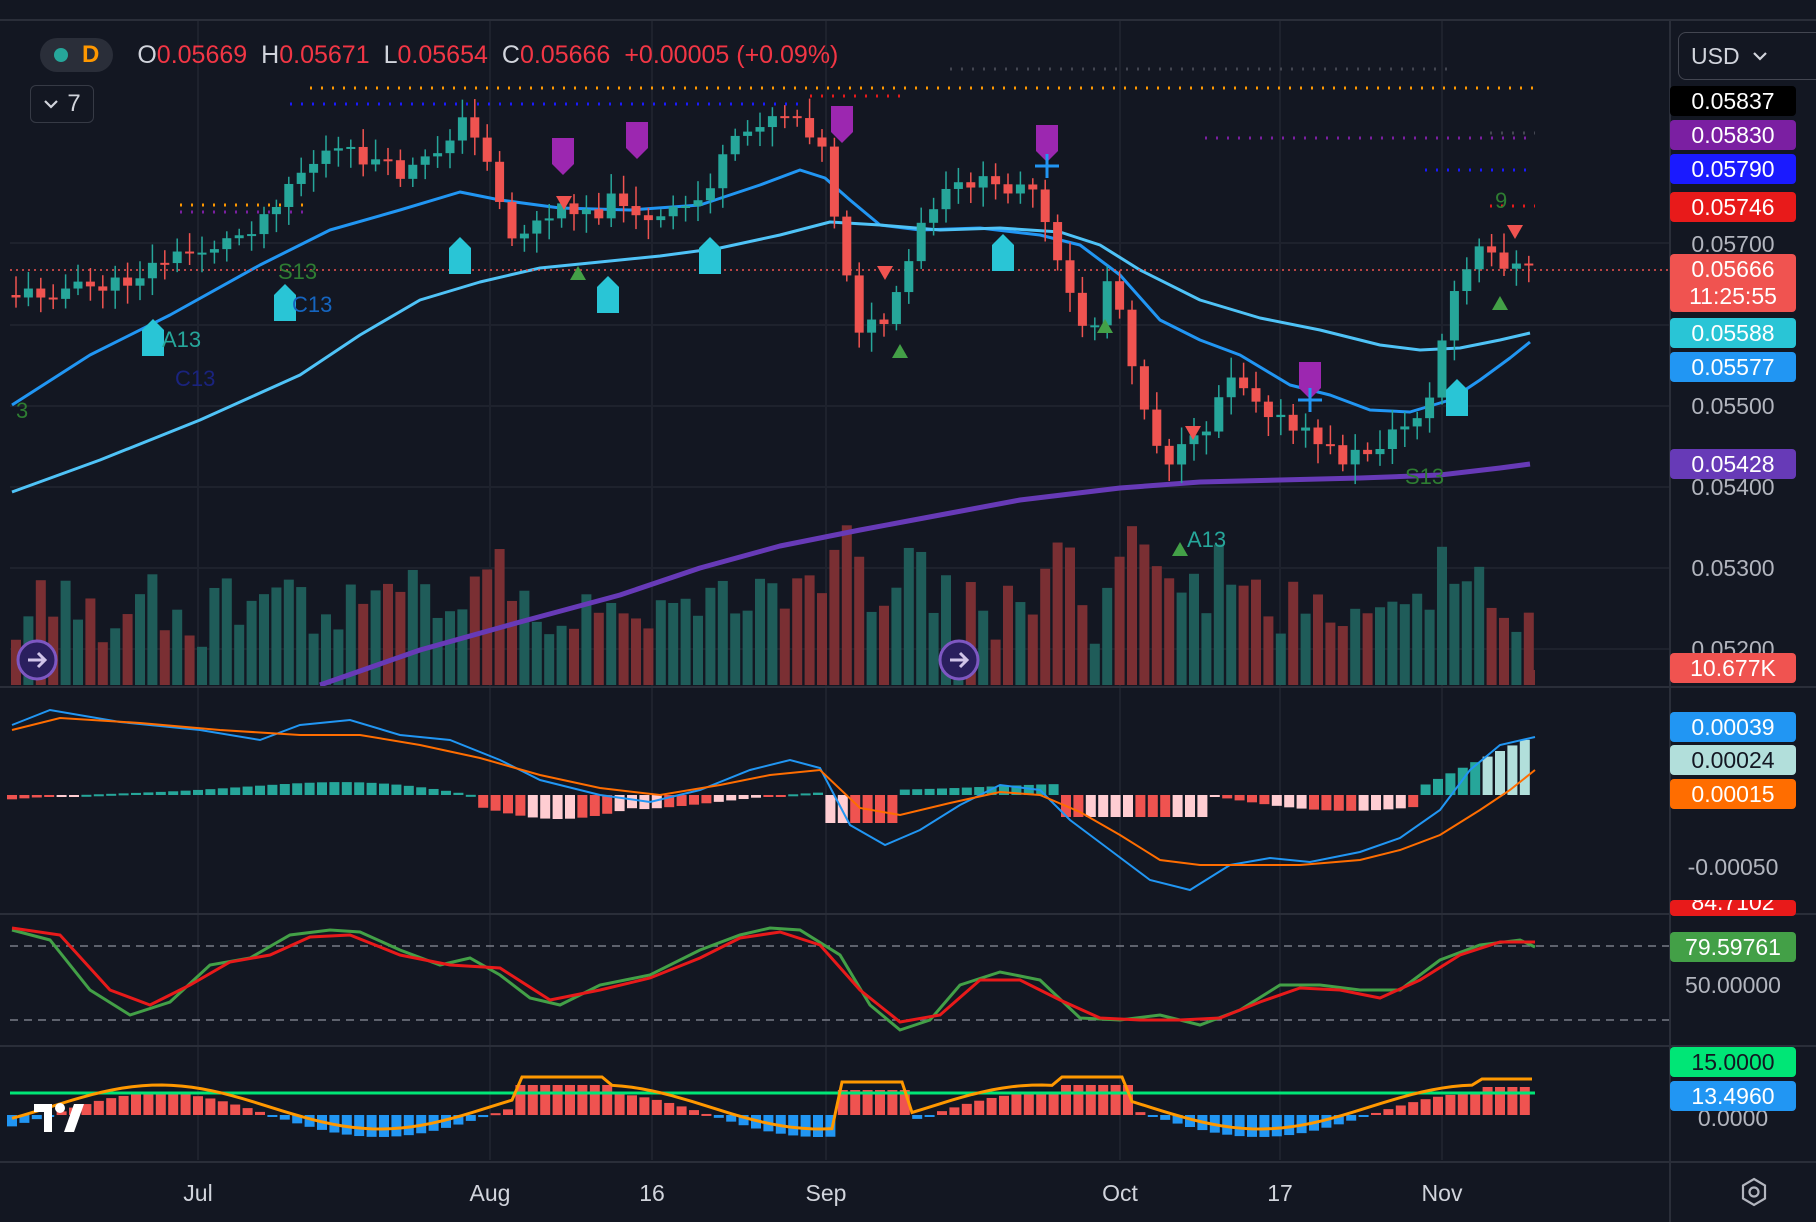  Describe the element at coordinates (62, 104) in the screenshot. I see `indicators-toggle-button: 7` at that location.